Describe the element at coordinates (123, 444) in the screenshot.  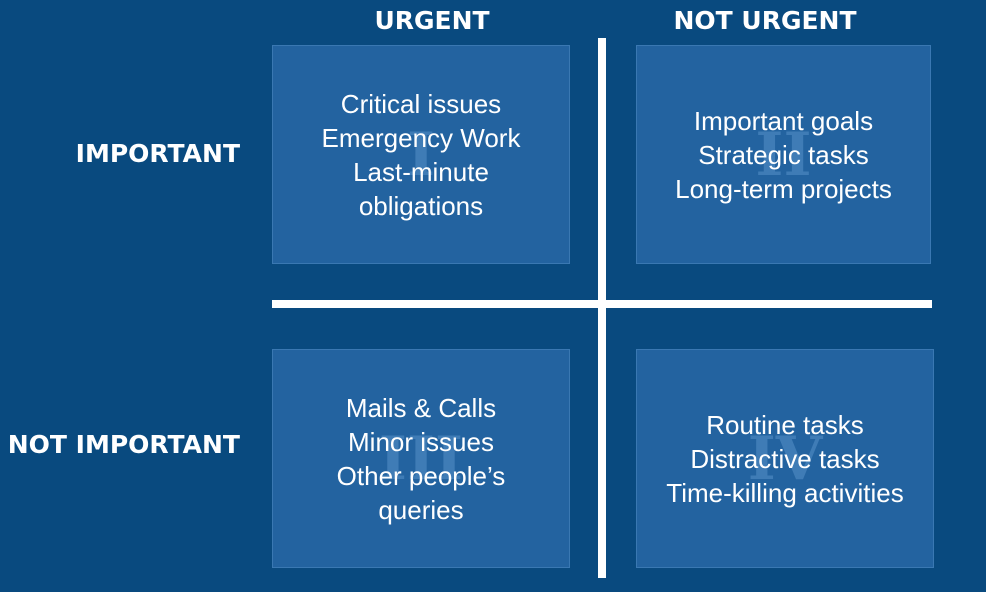
I see `row-header-not-important: NOT IMPORTANT` at that location.